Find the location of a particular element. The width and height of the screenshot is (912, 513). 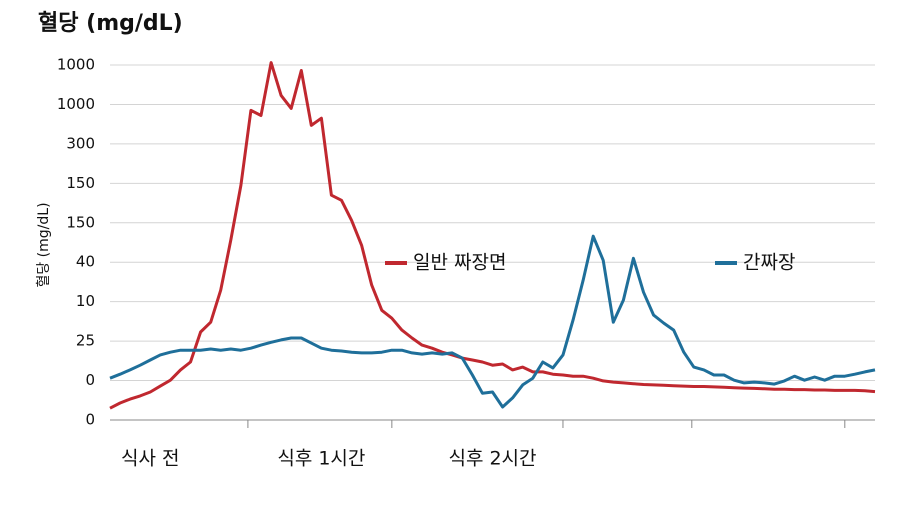

y-axis-label: 혈당 (mg/dL) is located at coordinates (44, 244).